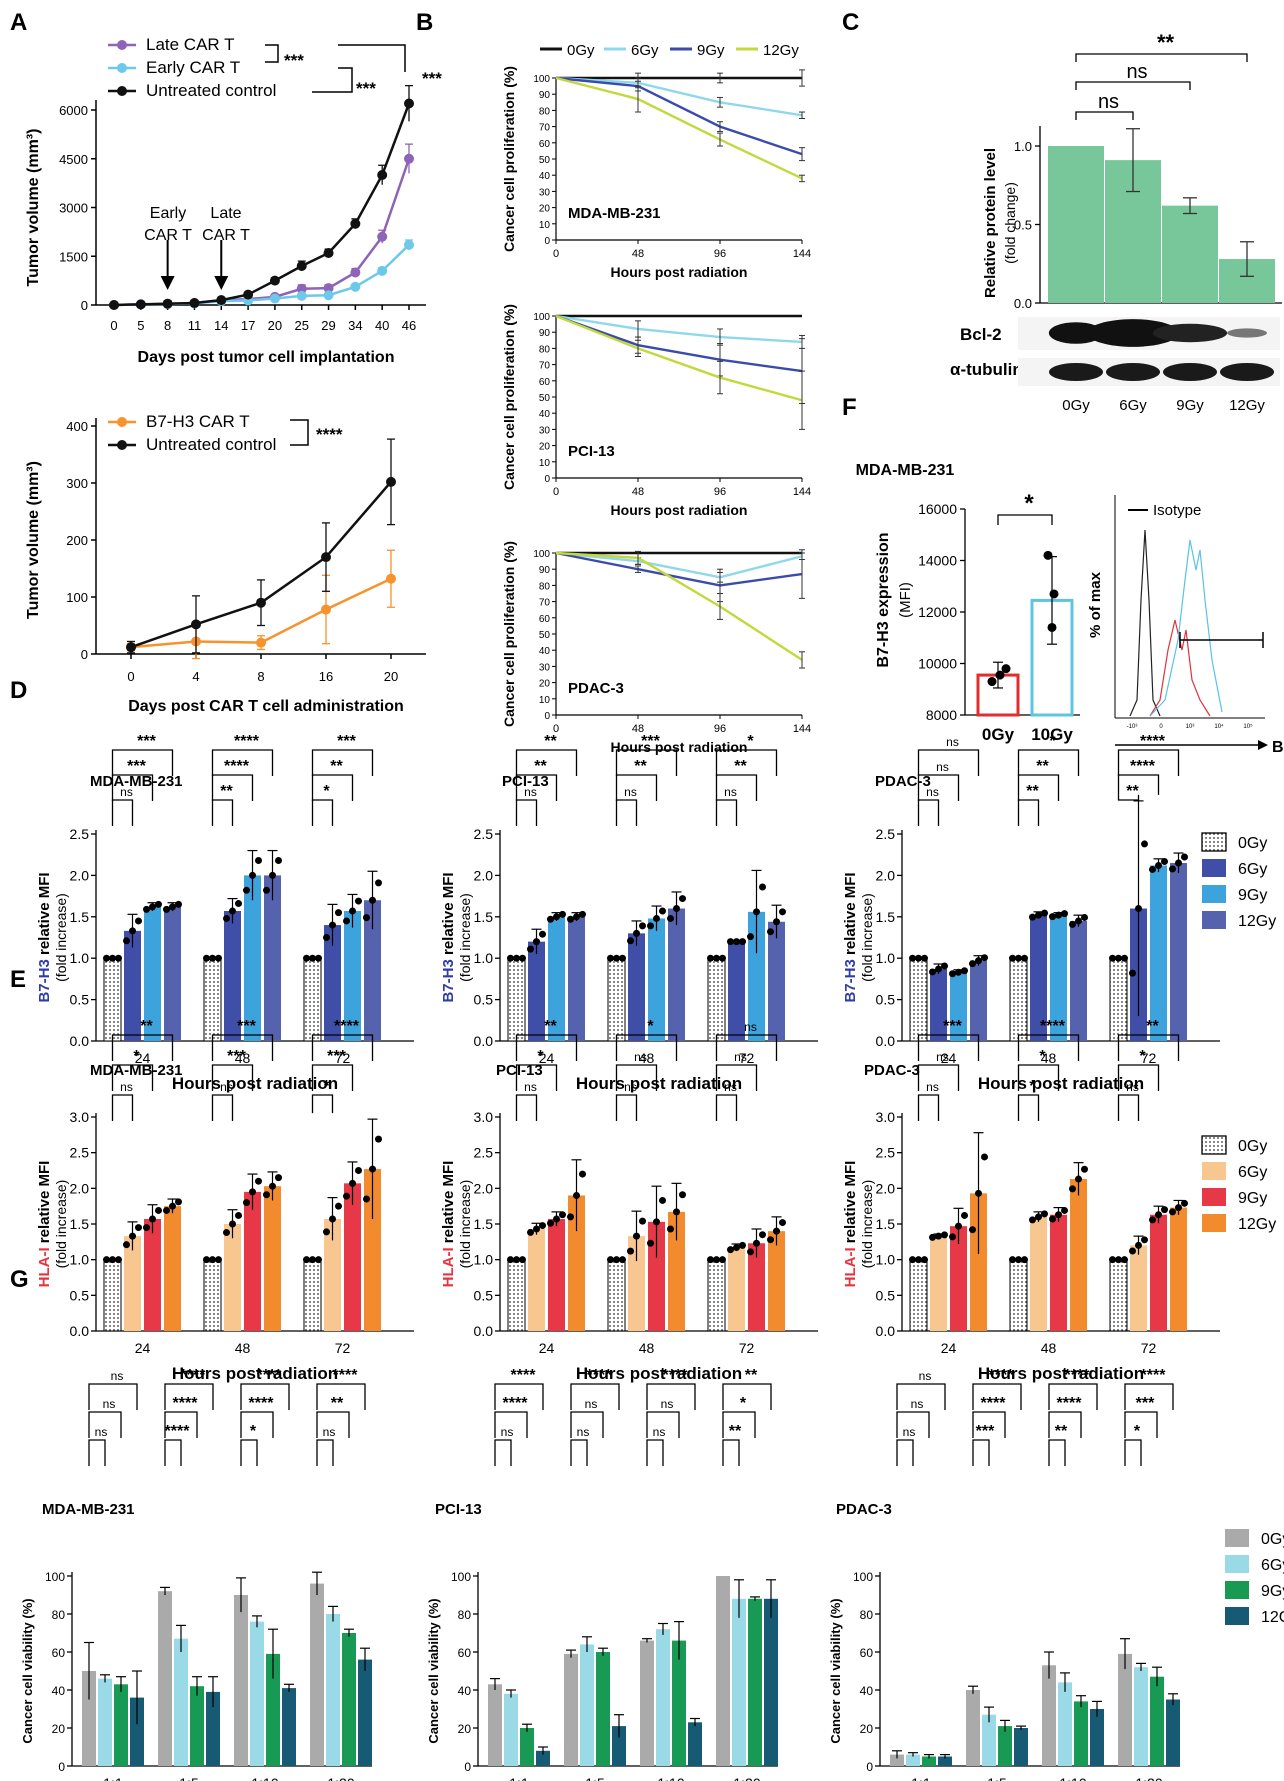  Describe the element at coordinates (519, 1778) in the screenshot. I see `x-tick-label: 1:1` at that location.